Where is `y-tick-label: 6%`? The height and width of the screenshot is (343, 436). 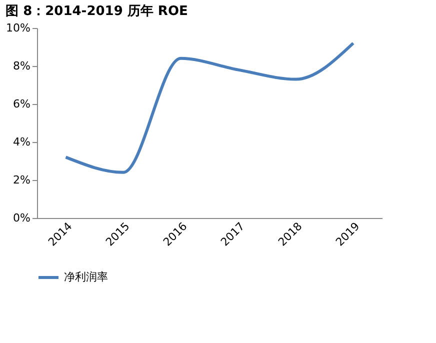 y-tick-label: 6% is located at coordinates (21, 104).